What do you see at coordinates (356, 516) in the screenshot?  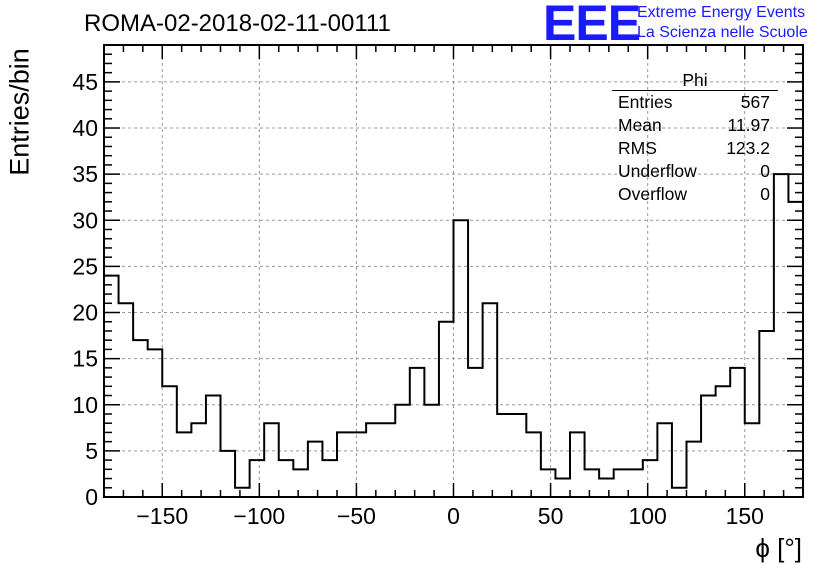 I see `x-tick-label: −50` at bounding box center [356, 516].